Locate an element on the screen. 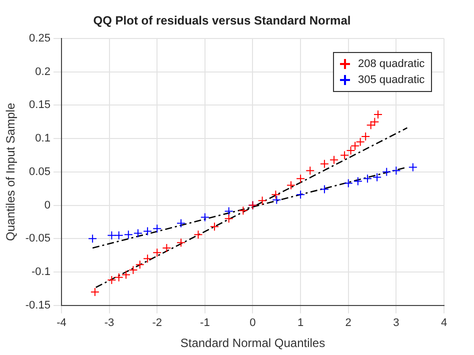 The height and width of the screenshot is (355, 474). y-tick-label: 0.1 is located at coordinates (42, 138).